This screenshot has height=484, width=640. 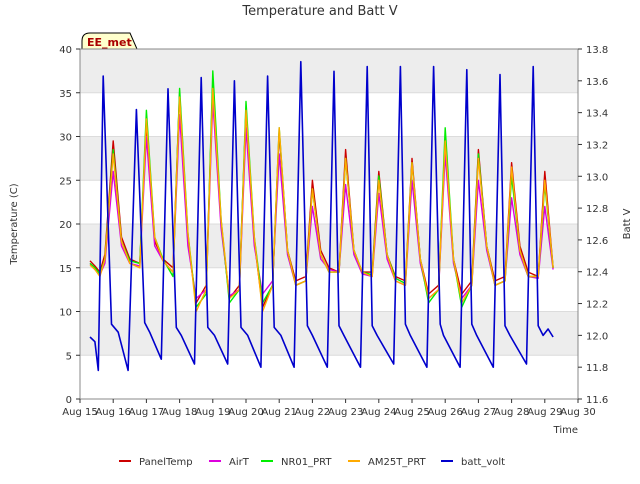 What do you see at coordinates (14, 224) in the screenshot?
I see `y-axis-label: Temperature (C)` at bounding box center [14, 224].